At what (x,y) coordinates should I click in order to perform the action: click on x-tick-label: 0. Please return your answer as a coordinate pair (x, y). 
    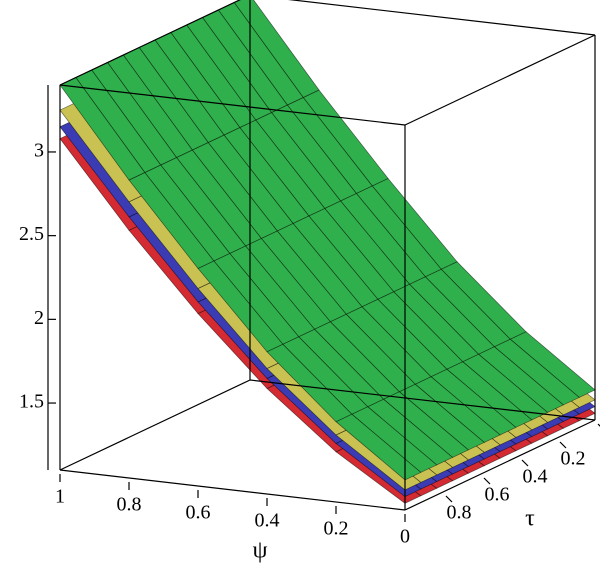
    Looking at the image, I should click on (405, 537).